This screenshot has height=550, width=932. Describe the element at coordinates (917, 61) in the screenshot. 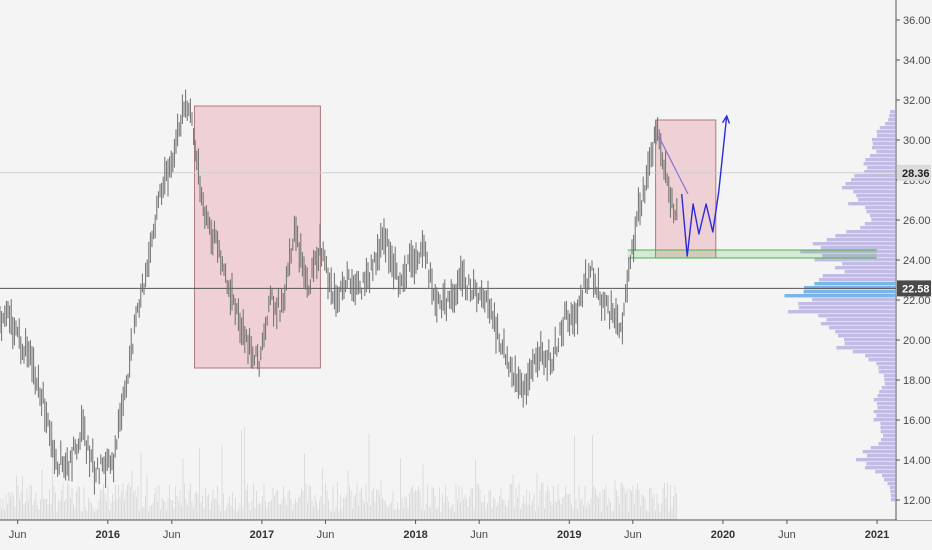

I see `y-tick-label: 34.00` at that location.